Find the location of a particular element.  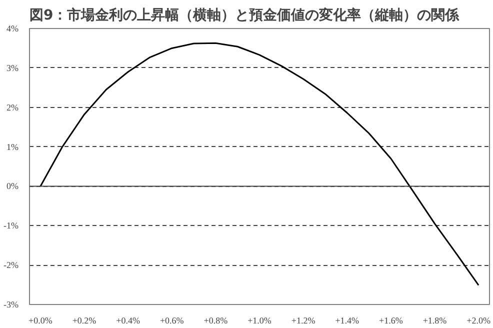

x-tick-label: +0.2% is located at coordinates (84, 321).